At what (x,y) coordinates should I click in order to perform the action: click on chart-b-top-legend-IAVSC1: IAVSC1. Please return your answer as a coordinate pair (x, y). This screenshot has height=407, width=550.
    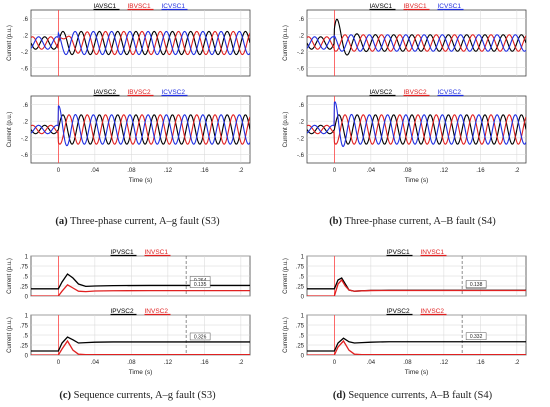
    Looking at the image, I should click on (381, 6).